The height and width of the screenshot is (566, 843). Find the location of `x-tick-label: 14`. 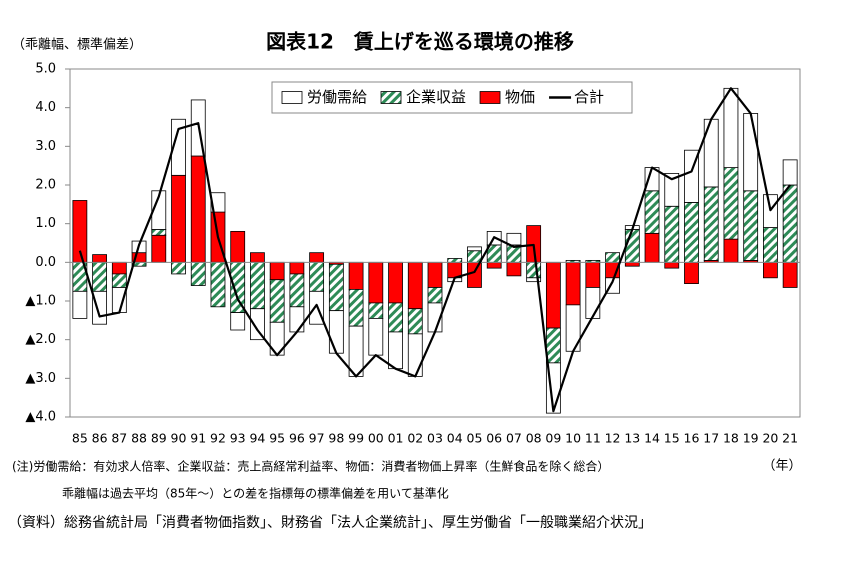

x-tick-label: 14 is located at coordinates (652, 438).